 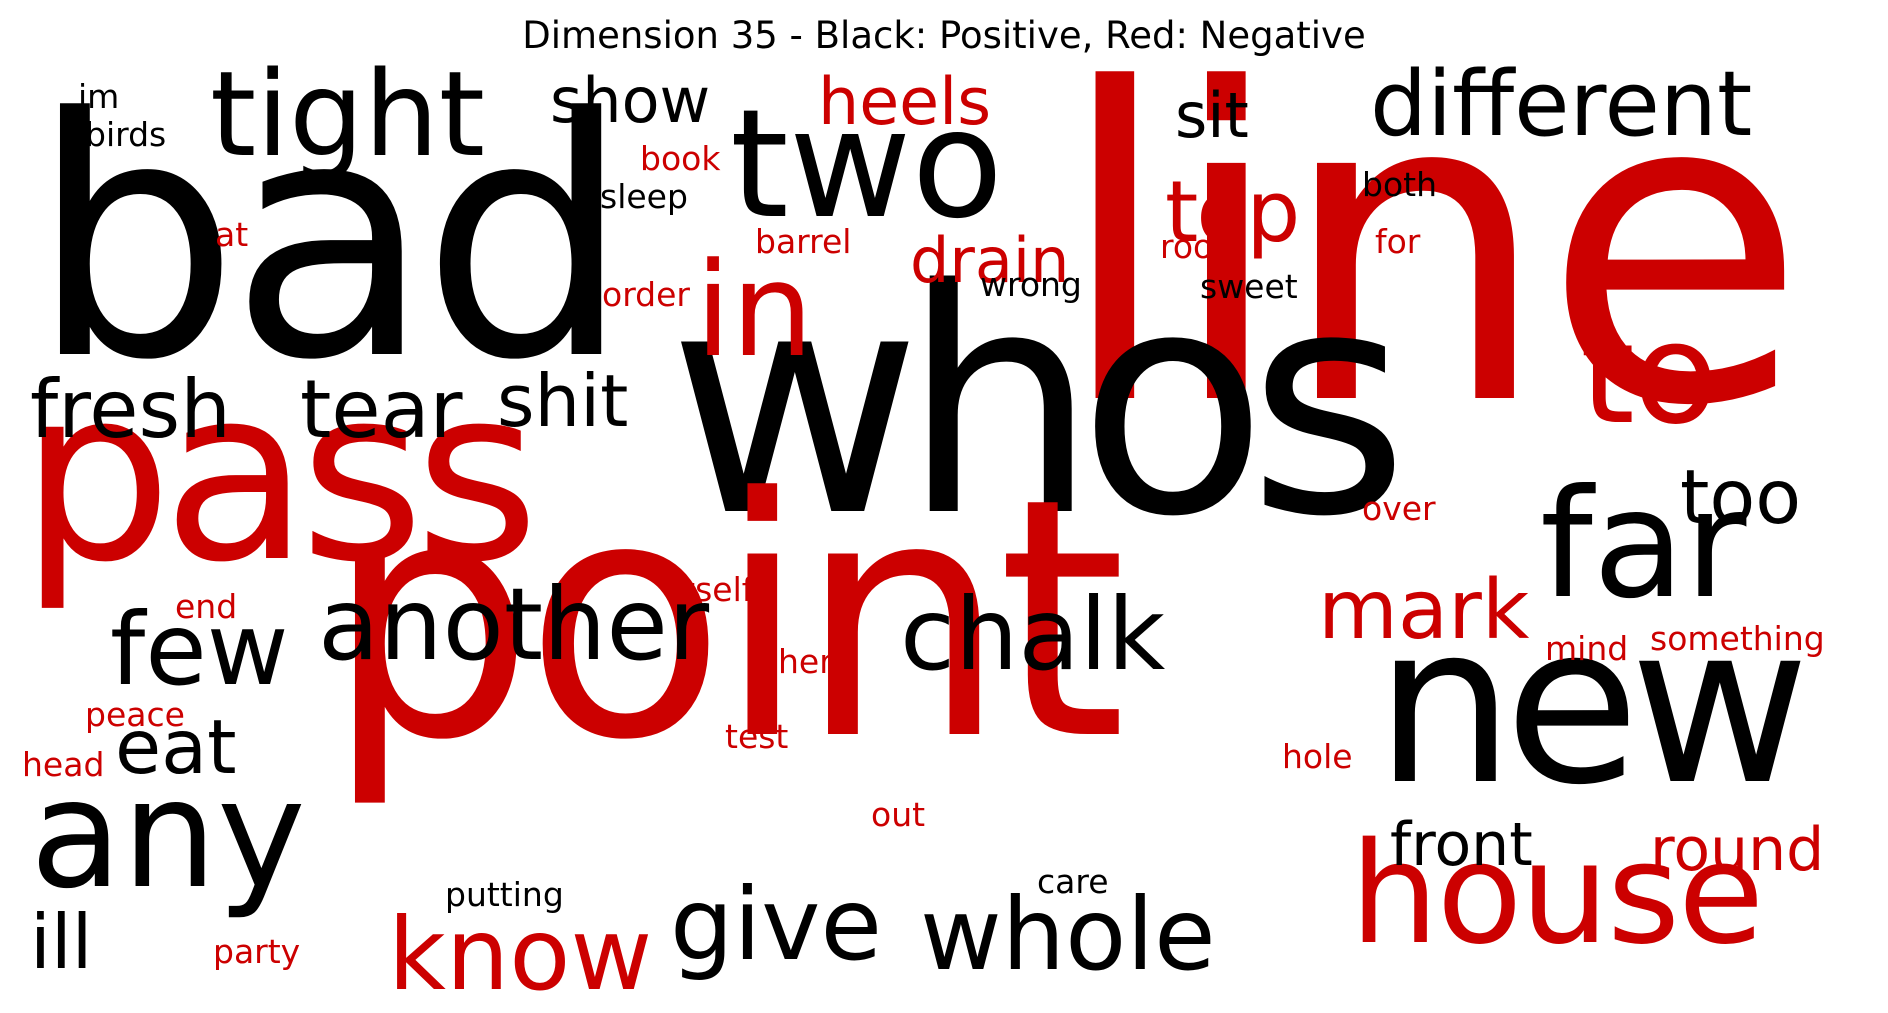 I want to click on word-over: over, so click(x=1399, y=508).